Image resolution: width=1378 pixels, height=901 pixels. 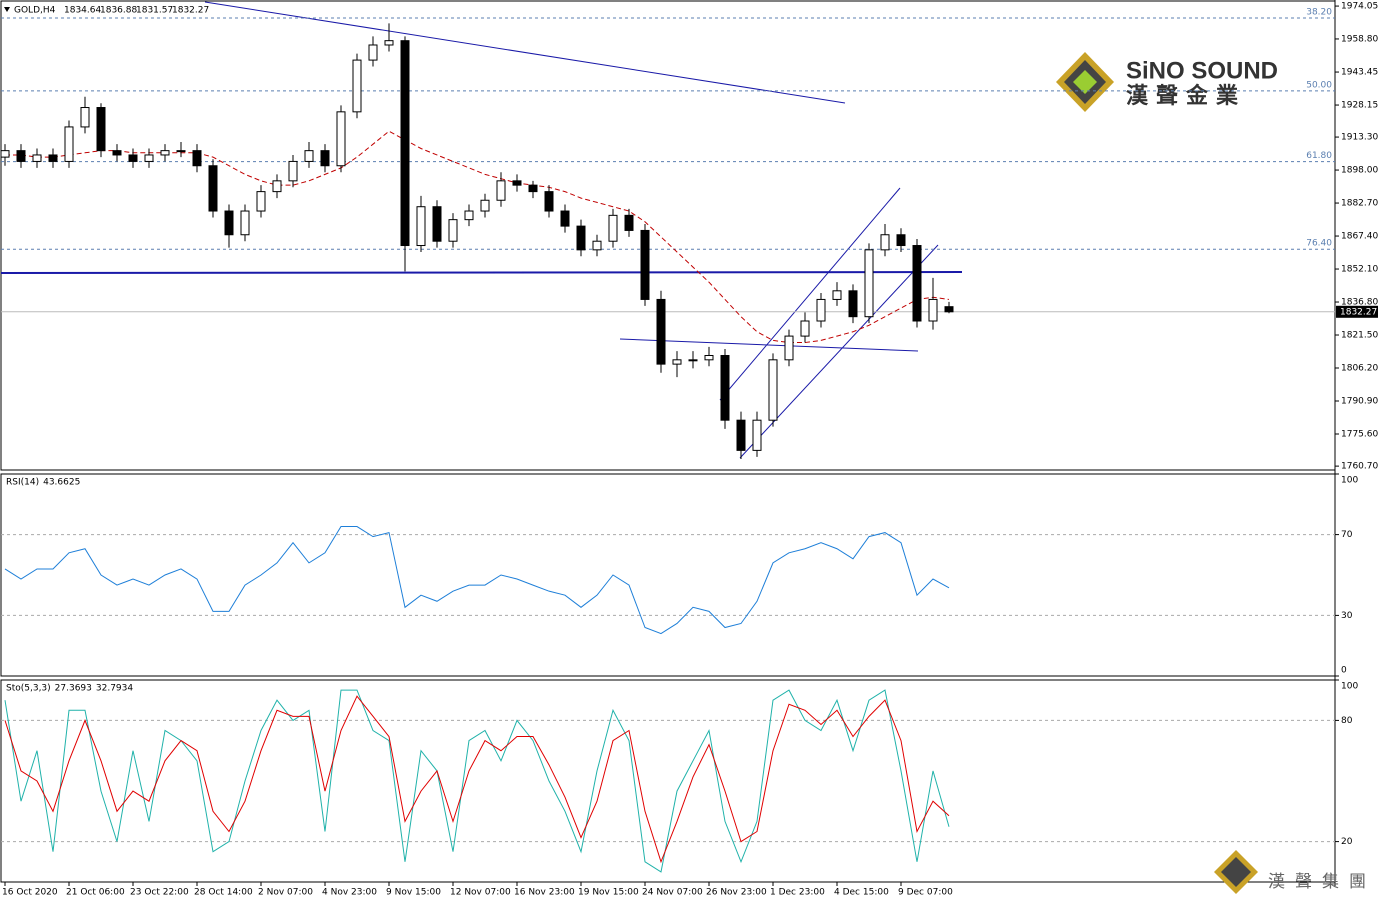 I want to click on y-tick-label: 1821.50, so click(x=1359, y=336).